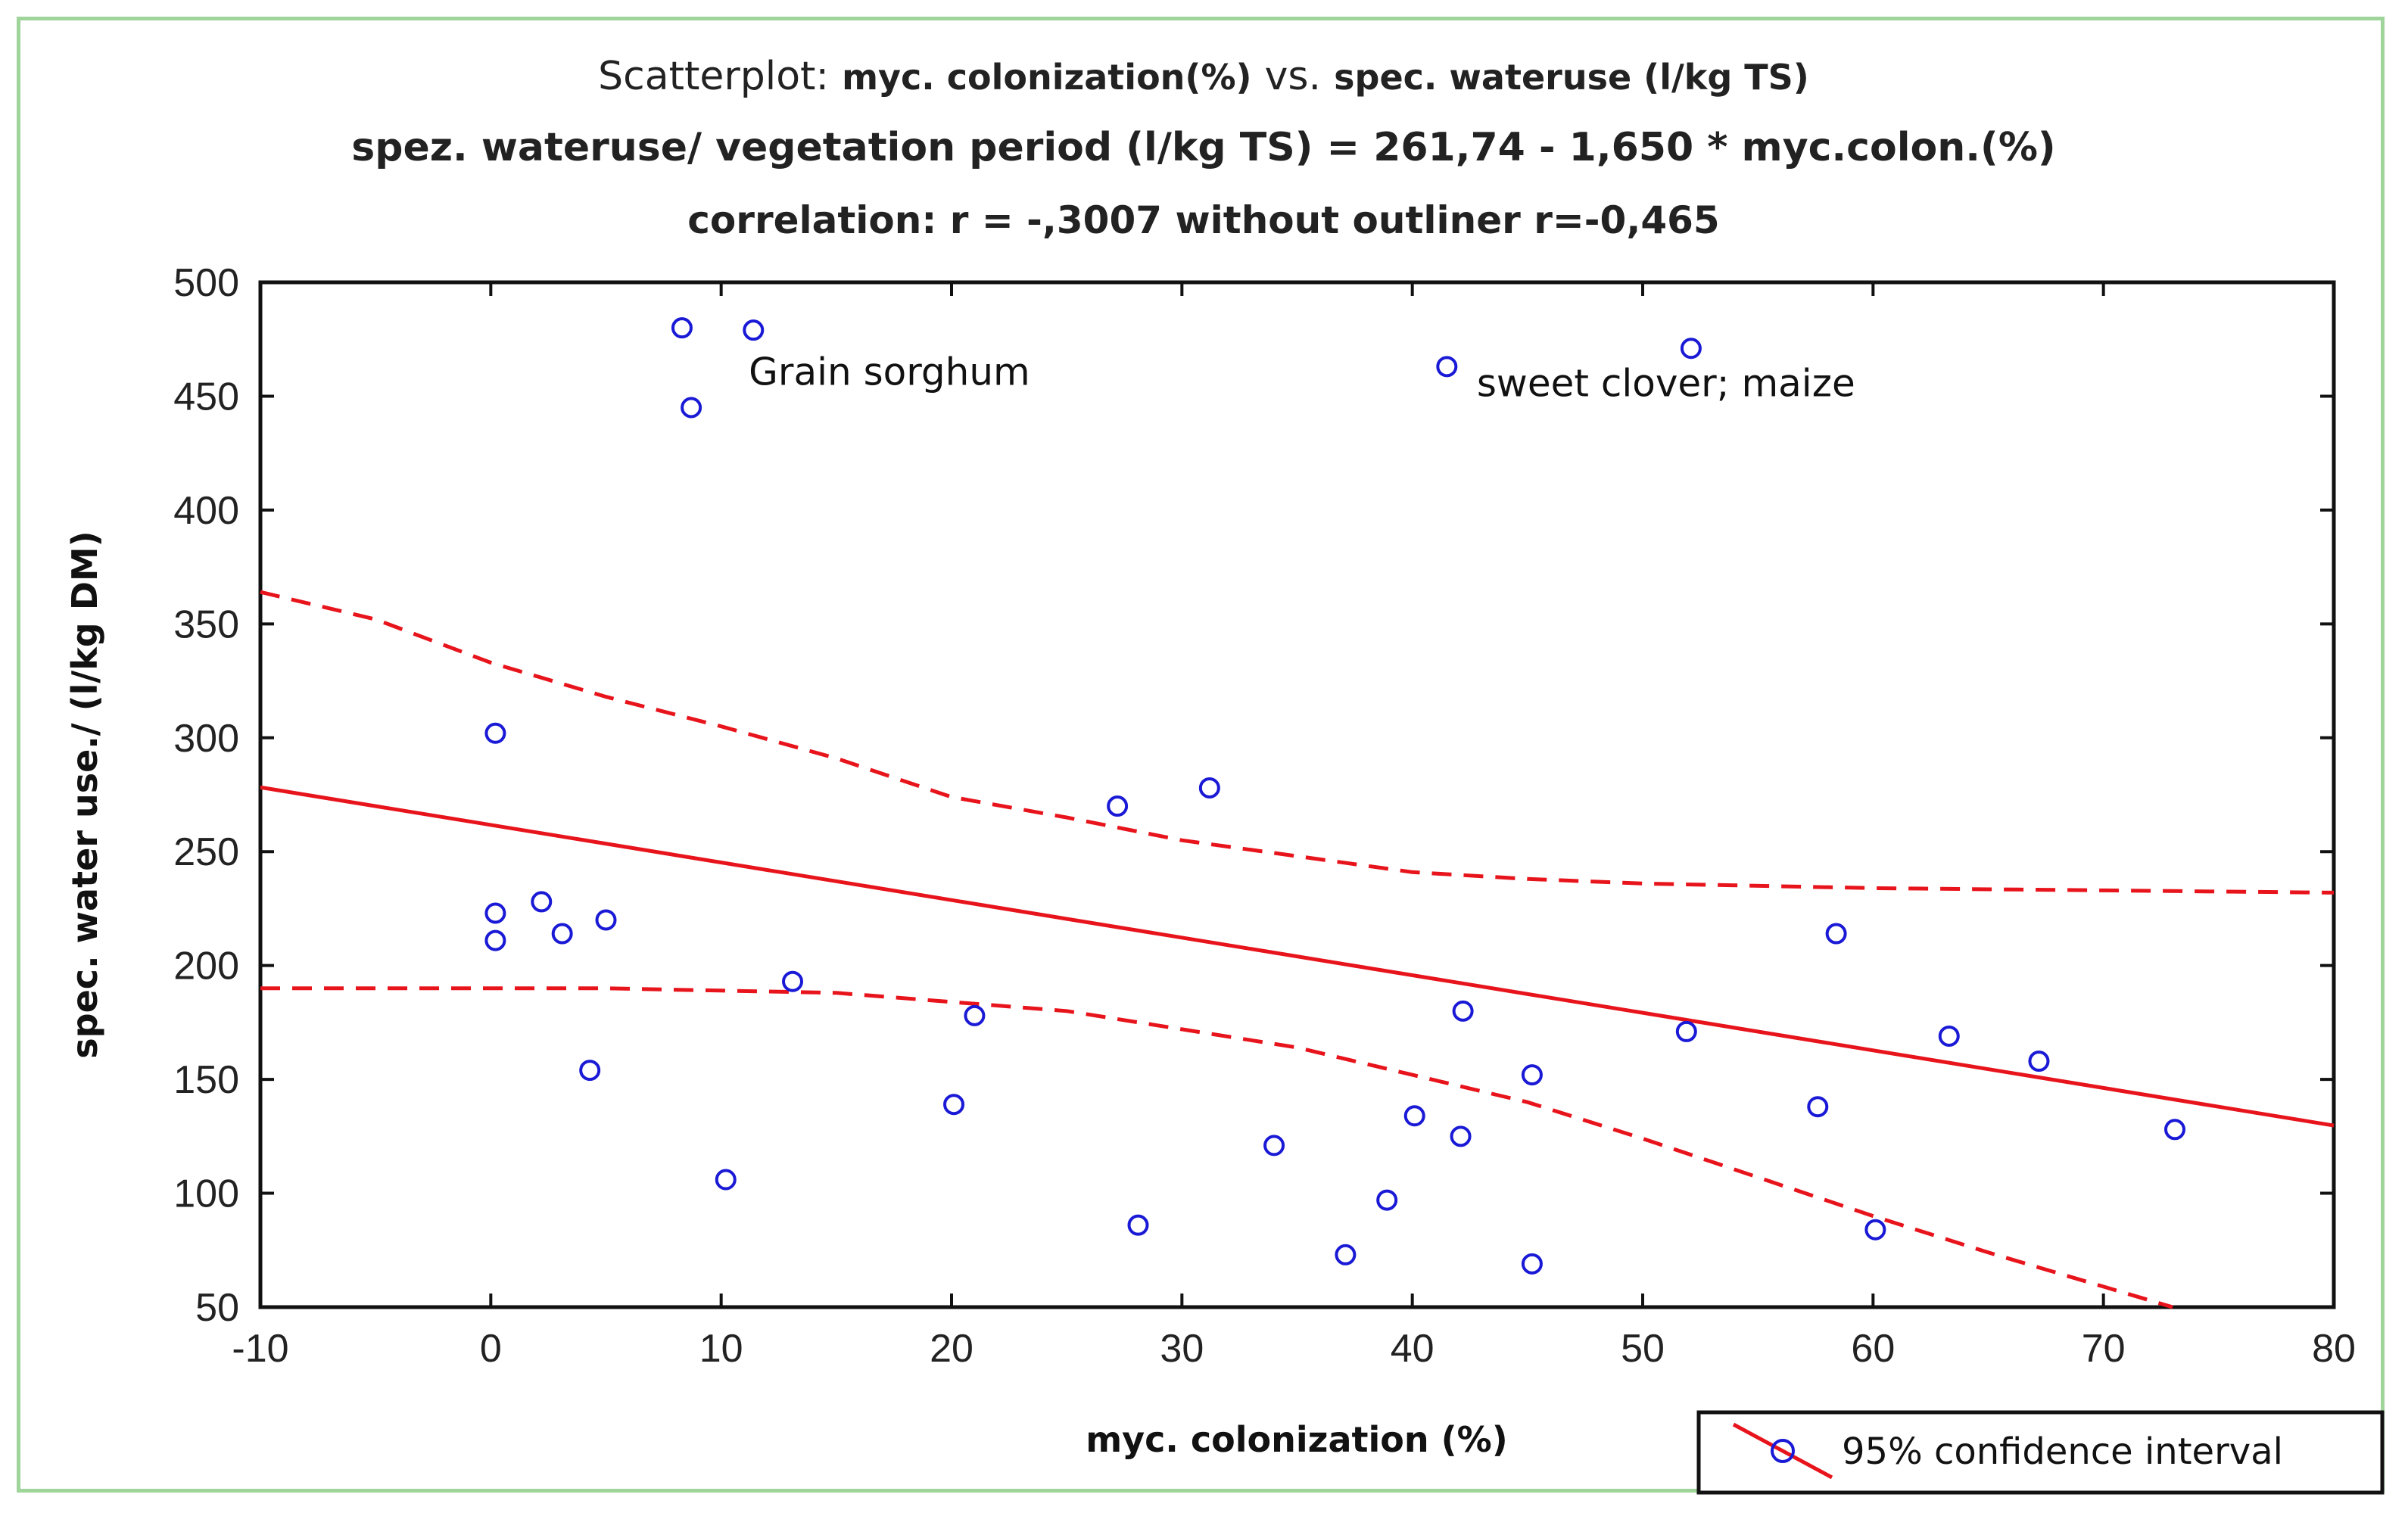 The width and height of the screenshot is (2408, 1513). I want to click on x-tick-label: 30, so click(1182, 1349).